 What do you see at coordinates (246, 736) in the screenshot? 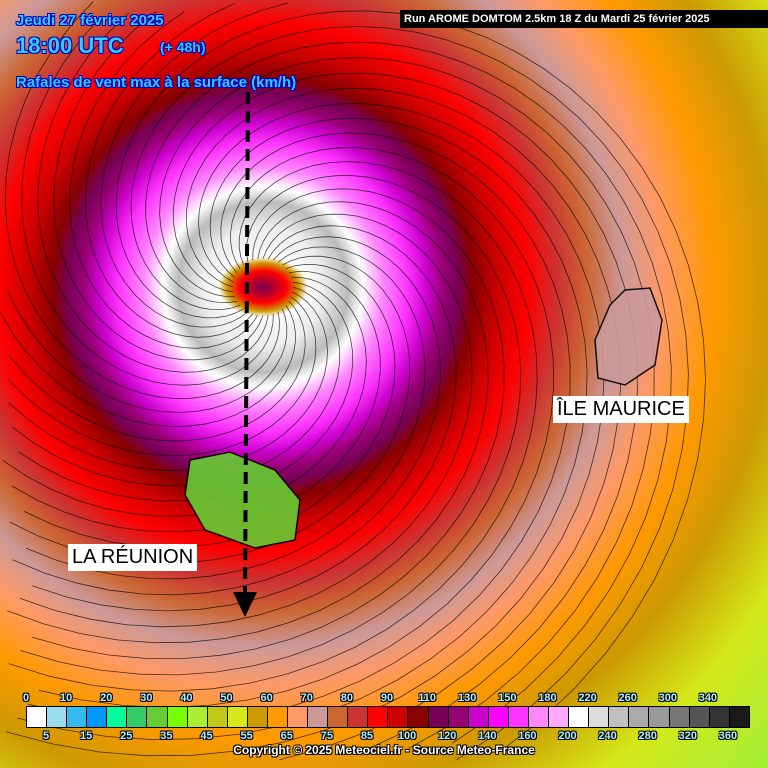
I see `legend-label-bottom: 55` at bounding box center [246, 736].